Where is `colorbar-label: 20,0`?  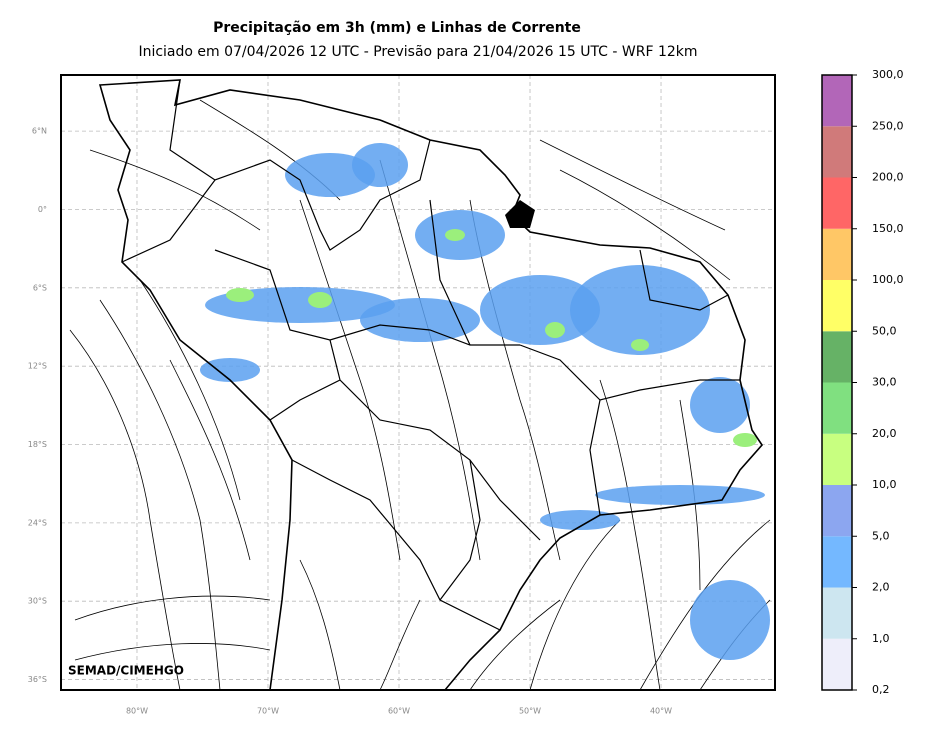 colorbar-label: 20,0 is located at coordinates (884, 433).